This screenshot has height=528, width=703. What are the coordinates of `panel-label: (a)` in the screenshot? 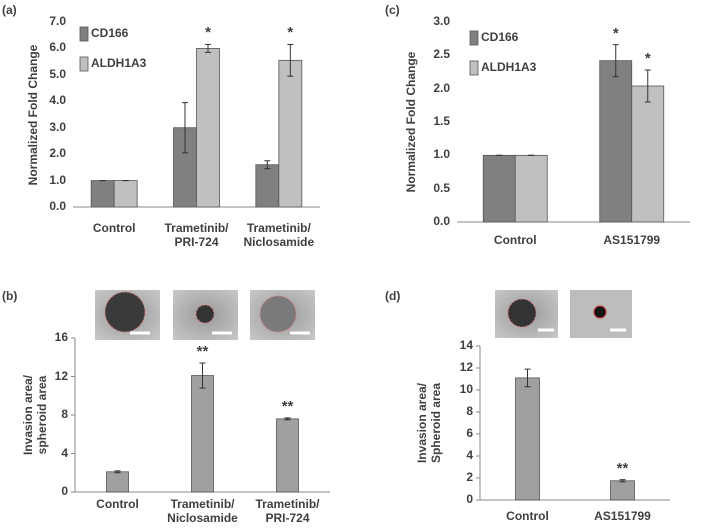 It's located at (9, 10).